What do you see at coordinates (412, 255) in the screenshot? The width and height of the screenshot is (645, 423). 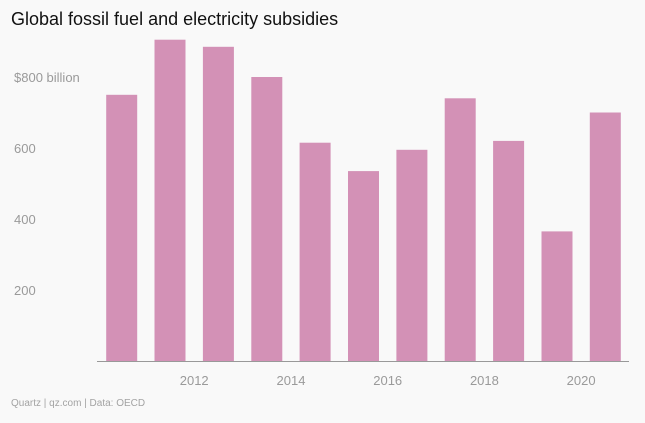 I see `bar-2016` at bounding box center [412, 255].